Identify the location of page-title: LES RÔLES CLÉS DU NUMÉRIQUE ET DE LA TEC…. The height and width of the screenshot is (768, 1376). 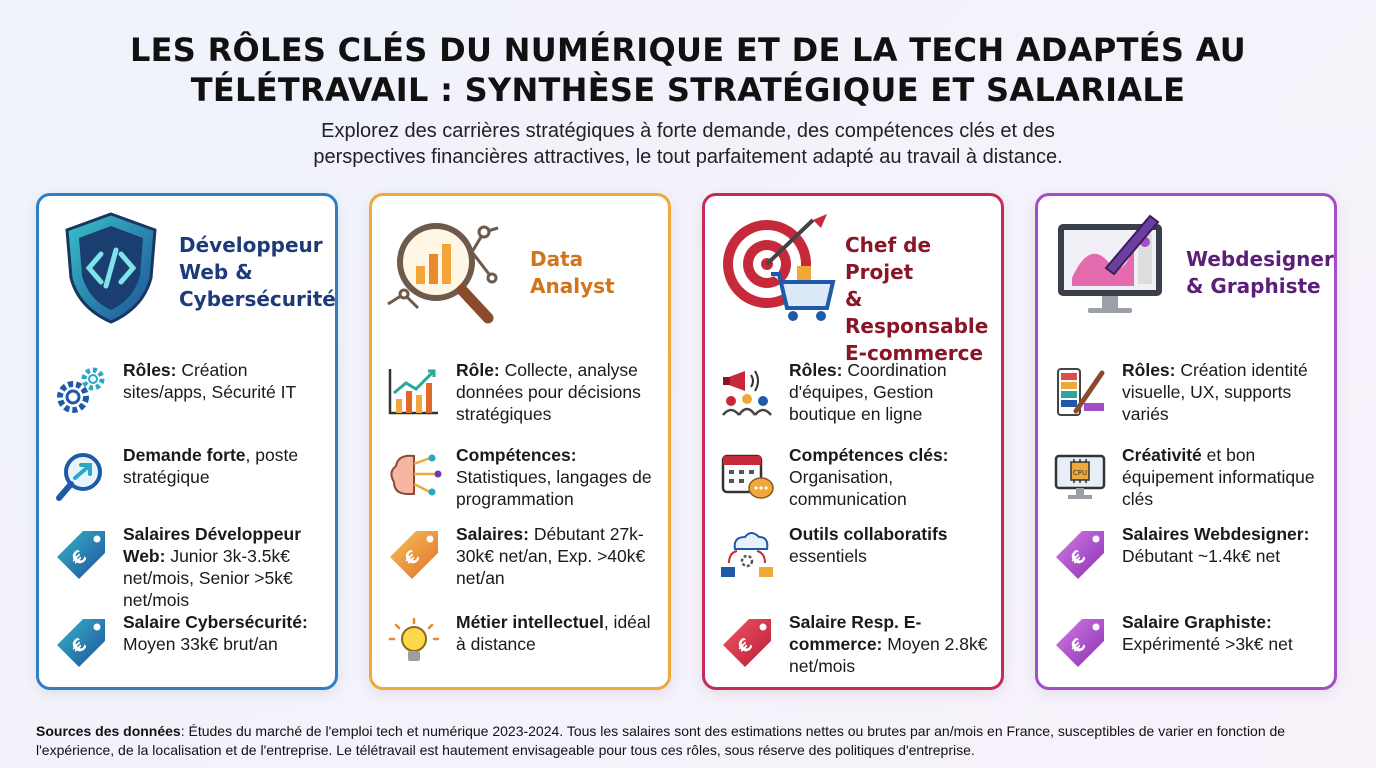
(688, 70).